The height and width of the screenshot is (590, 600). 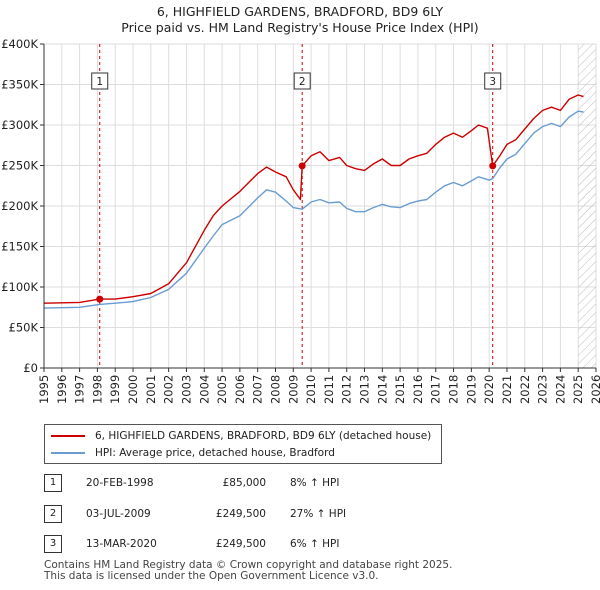 I want to click on future-hatch-region, so click(x=587, y=206).